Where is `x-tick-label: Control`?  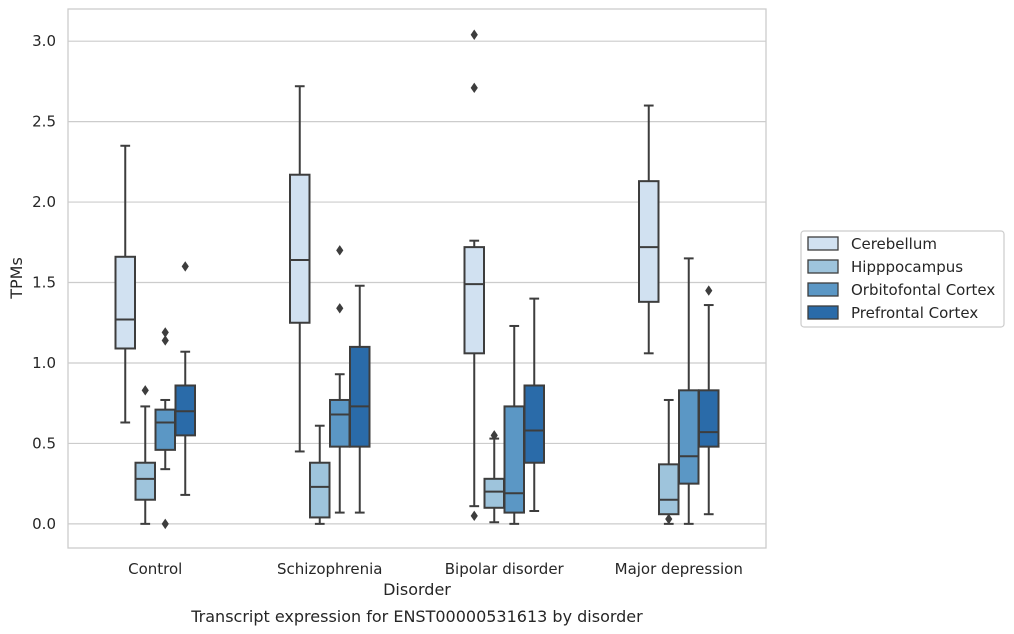 x-tick-label: Control is located at coordinates (155, 569).